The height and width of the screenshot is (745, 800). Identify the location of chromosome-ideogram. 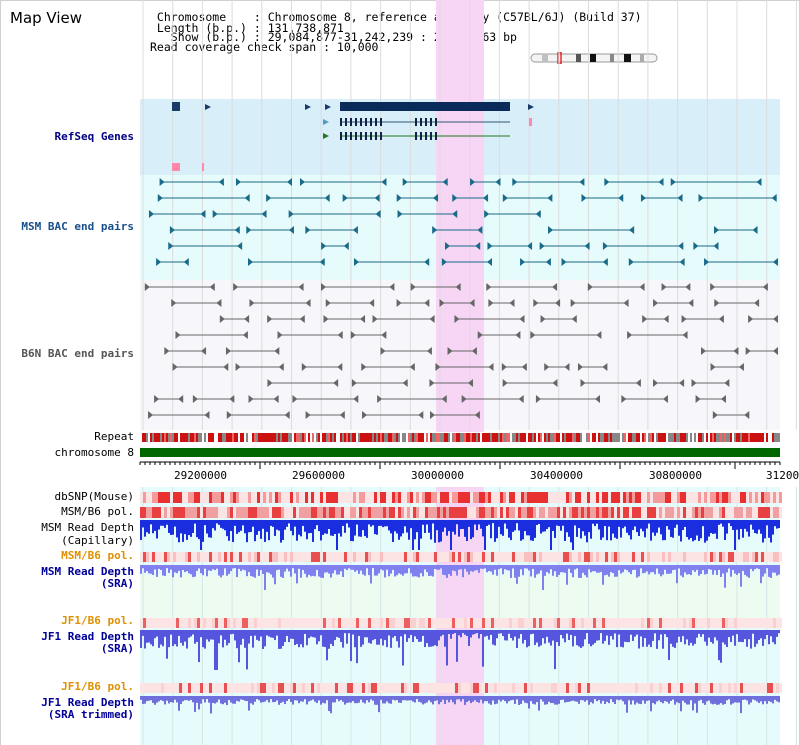
(595, 58).